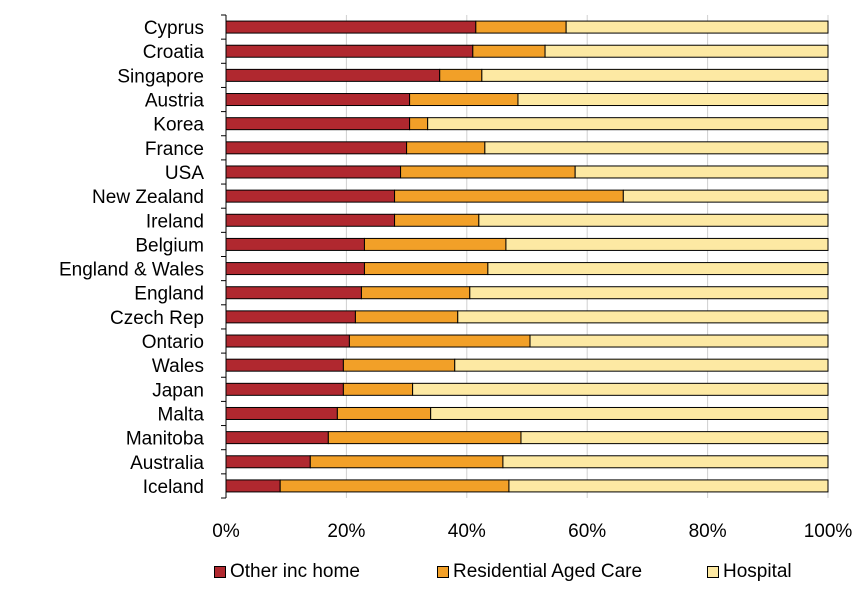  I want to click on legend-label-residential-aged-care: Residential Aged Care, so click(548, 571).